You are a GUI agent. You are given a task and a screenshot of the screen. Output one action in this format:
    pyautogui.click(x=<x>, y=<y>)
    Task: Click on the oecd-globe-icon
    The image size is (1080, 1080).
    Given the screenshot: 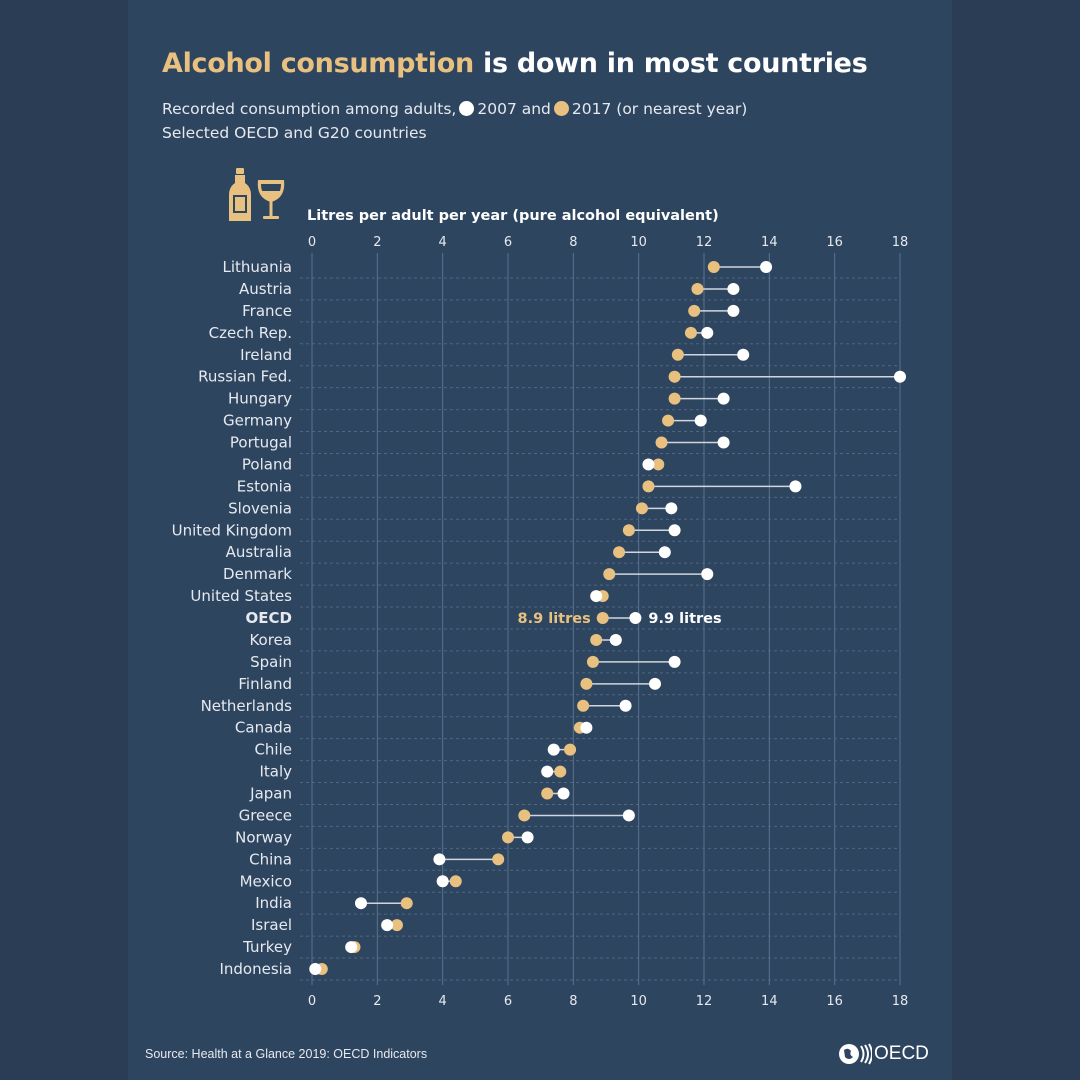 What is the action you would take?
    pyautogui.click(x=855, y=1054)
    